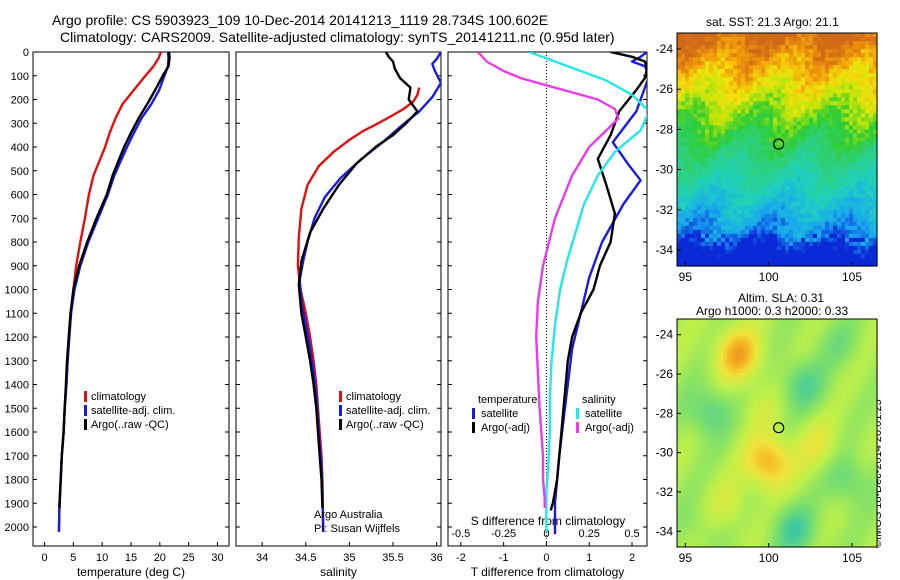 The height and width of the screenshot is (580, 900). I want to click on salinity-diff-tick-label: -0.5, so click(460, 534).